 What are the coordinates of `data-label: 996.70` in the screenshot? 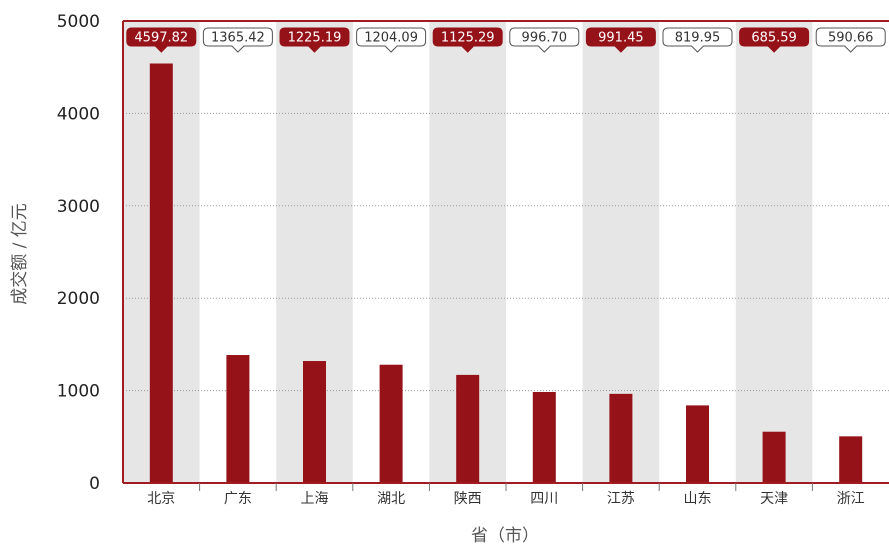 It's located at (545, 38).